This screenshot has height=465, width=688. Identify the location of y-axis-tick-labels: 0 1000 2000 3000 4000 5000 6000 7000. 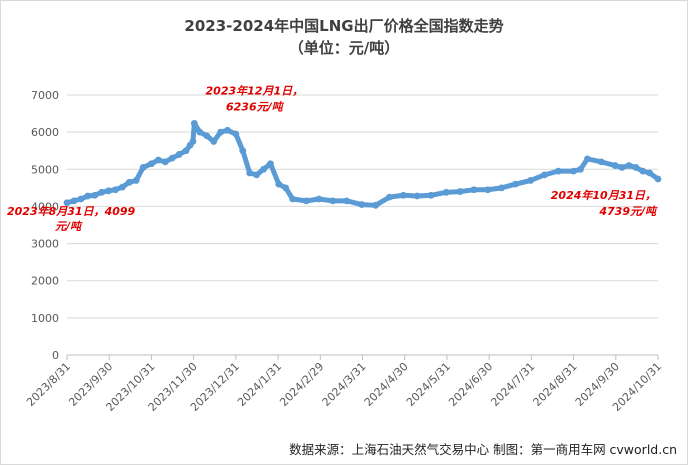
(45, 225).